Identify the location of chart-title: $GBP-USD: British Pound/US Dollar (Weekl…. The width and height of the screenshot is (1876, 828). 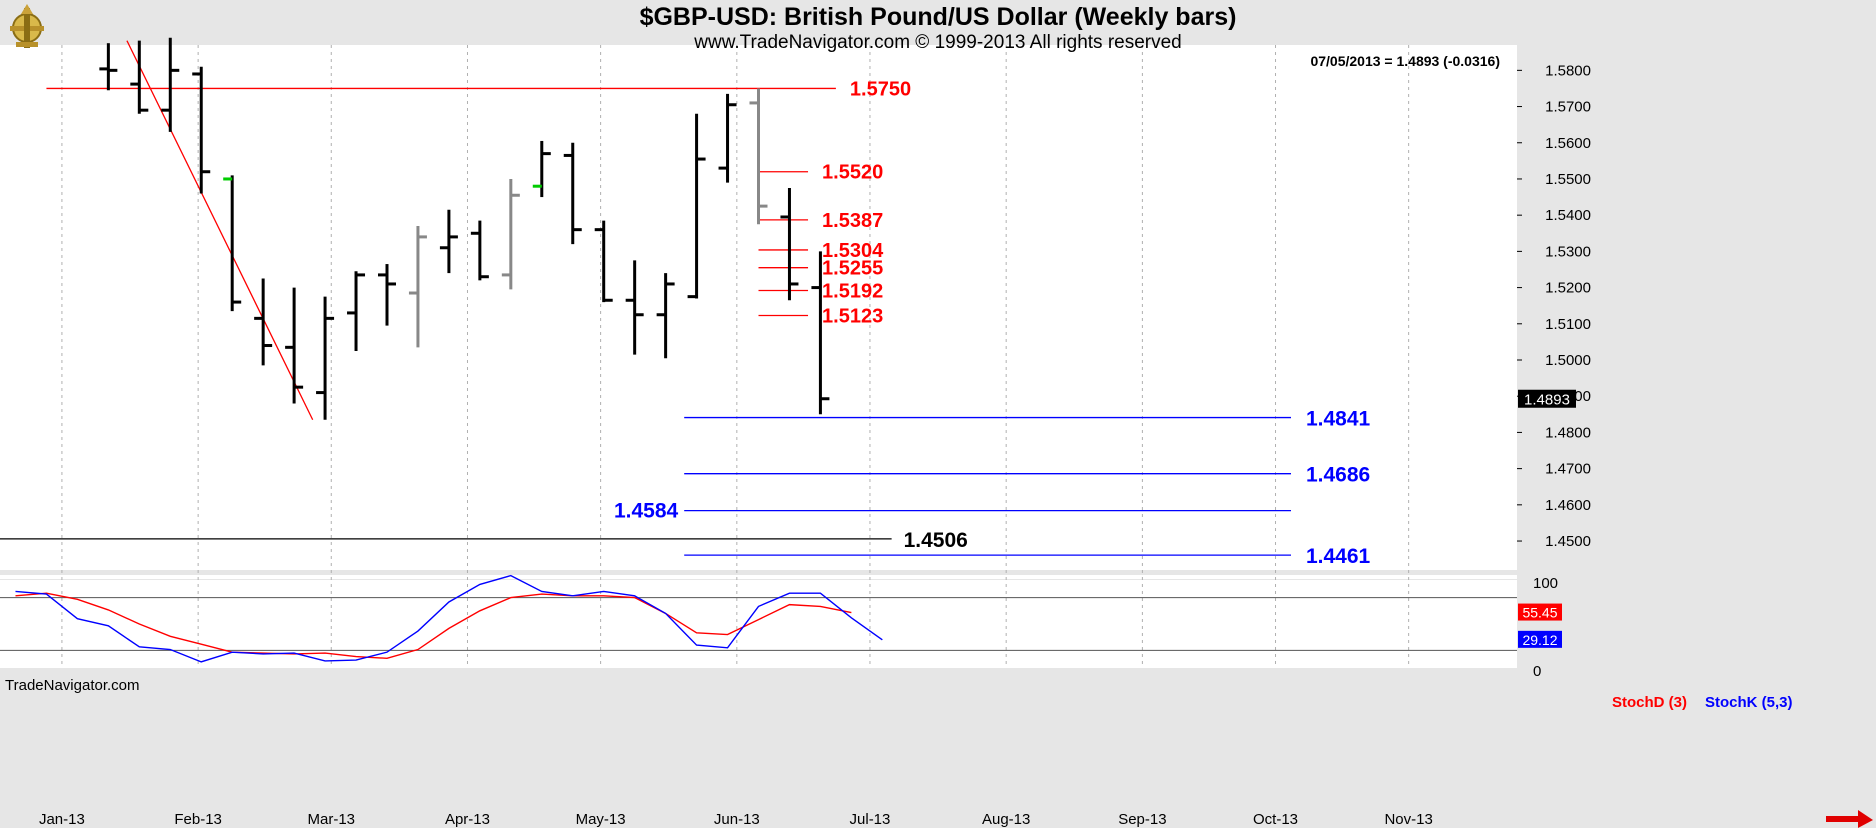
(938, 17).